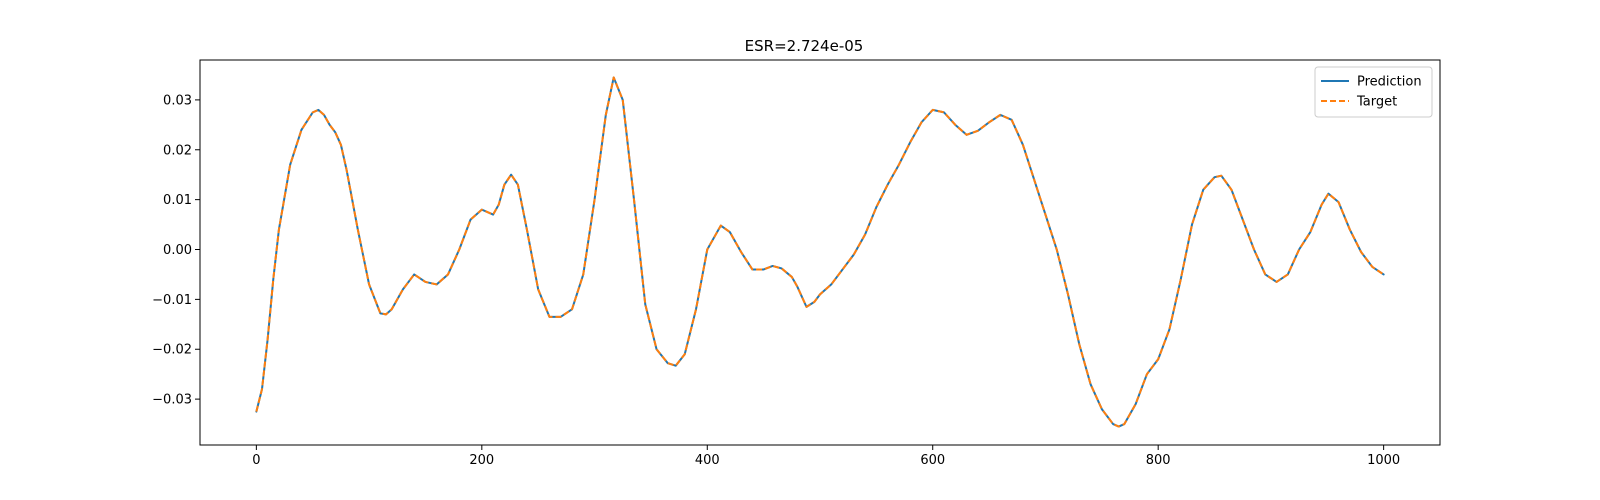  Describe the element at coordinates (177, 200) in the screenshot. I see `y-tick-label: 0.01` at that location.